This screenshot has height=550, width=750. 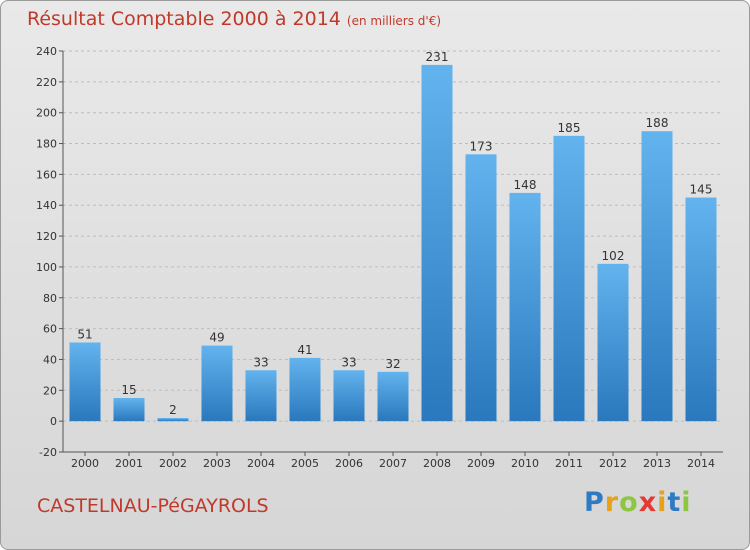 I want to click on data-label-2008: 231, so click(x=437, y=57).